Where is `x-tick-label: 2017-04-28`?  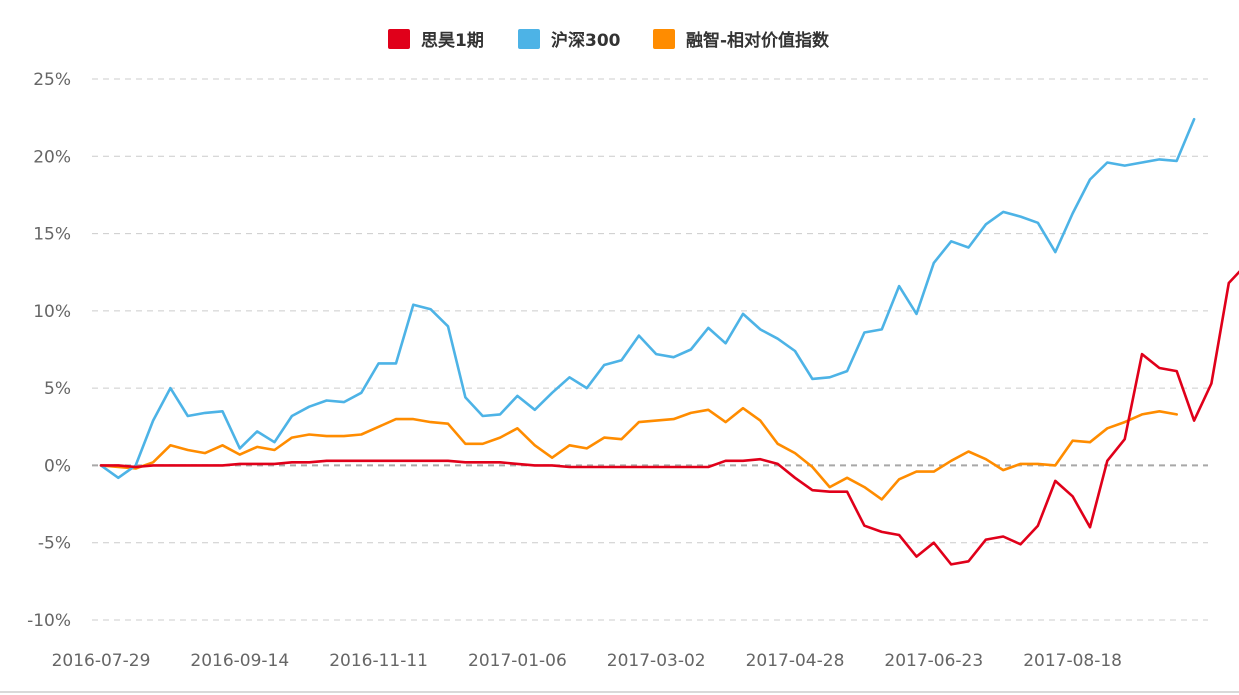 x-tick-label: 2017-04-28 is located at coordinates (795, 661).